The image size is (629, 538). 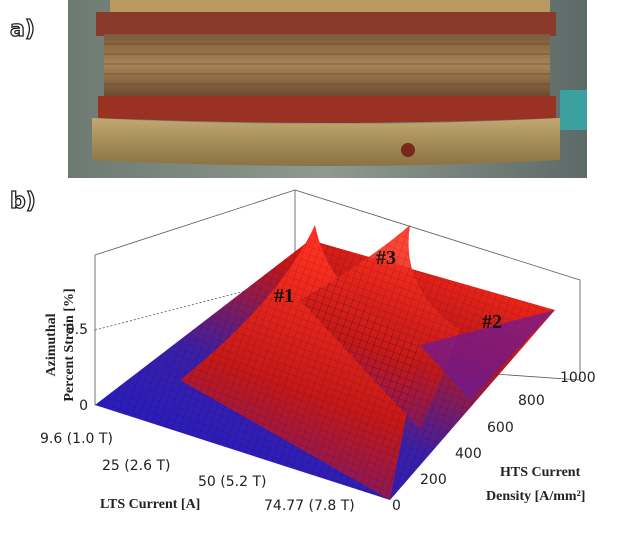 I want to click on y-tick-label: 200, so click(x=433, y=480).